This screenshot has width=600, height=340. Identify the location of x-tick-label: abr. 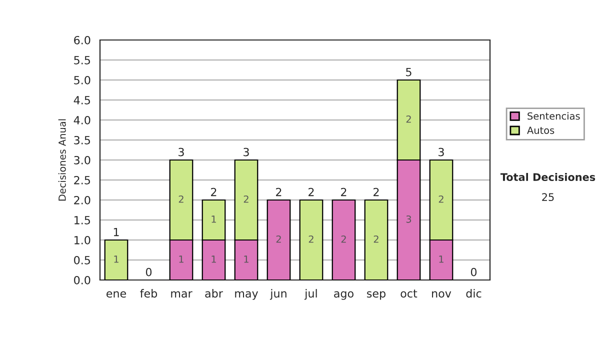
(214, 293).